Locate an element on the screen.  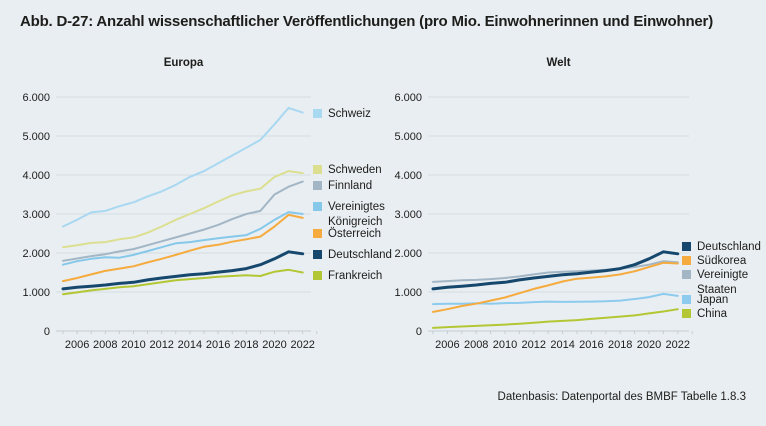
series-line-vereinigte-staaten is located at coordinates (555, 271).